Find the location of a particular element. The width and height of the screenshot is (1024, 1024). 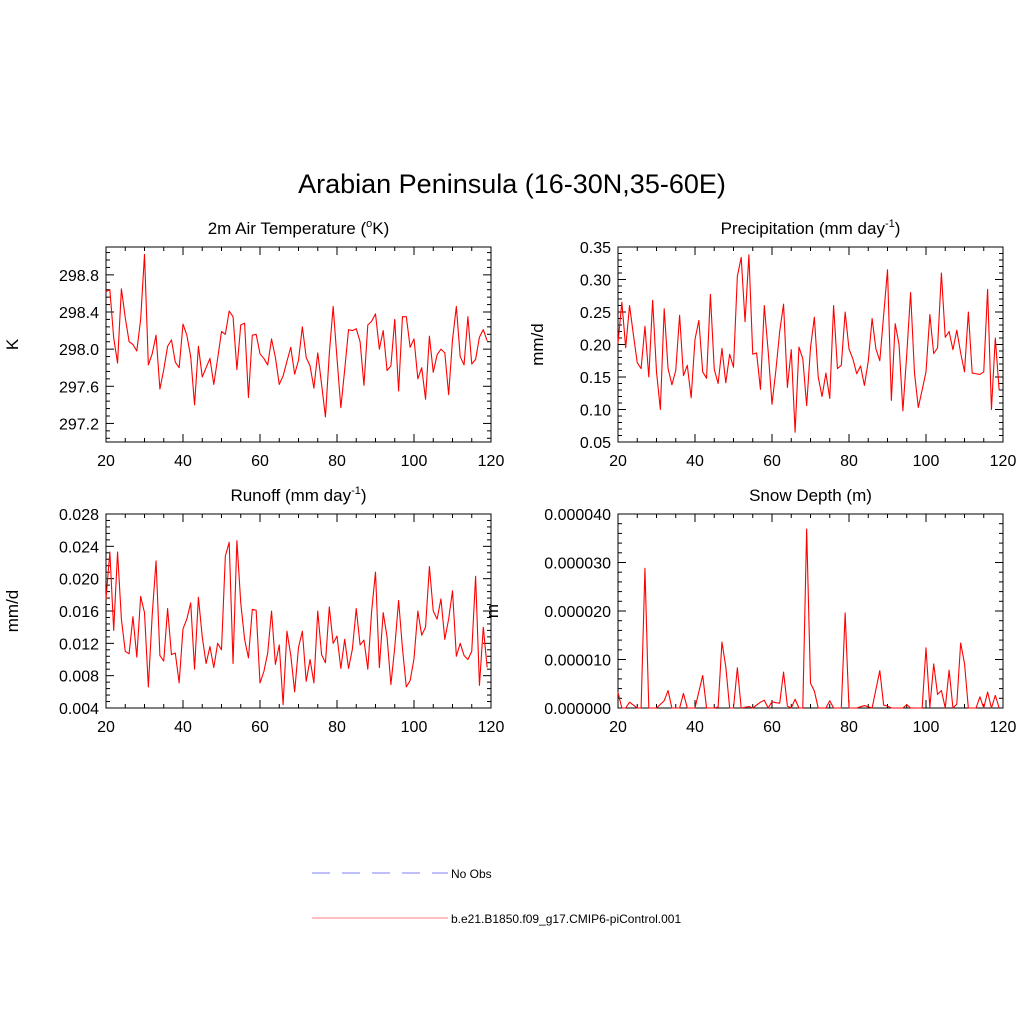

precipitation-x-tick-label: 120 is located at coordinates (1003, 461).